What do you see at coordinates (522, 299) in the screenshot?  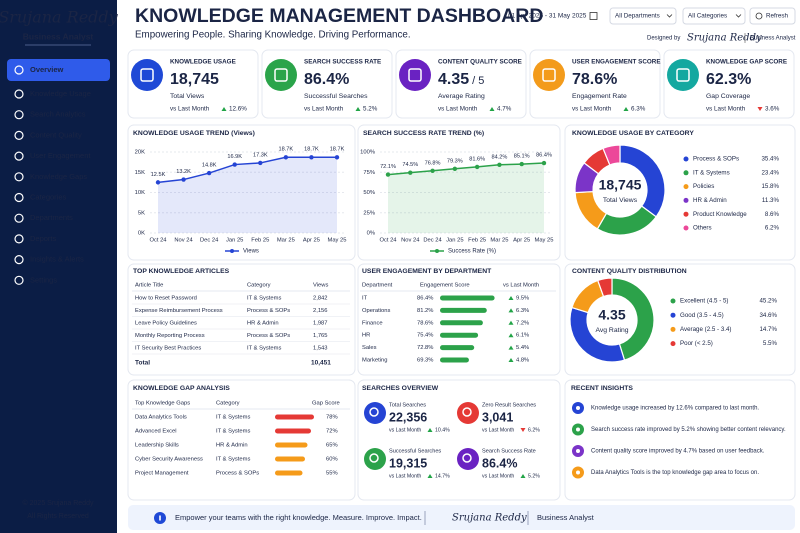 I see `change: 9.5%` at bounding box center [522, 299].